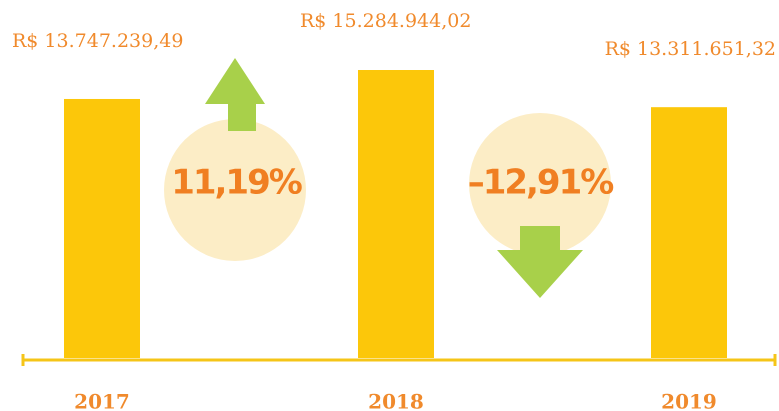 The image size is (779, 411). What do you see at coordinates (396, 400) in the screenshot?
I see `year-label: 2018` at bounding box center [396, 400].